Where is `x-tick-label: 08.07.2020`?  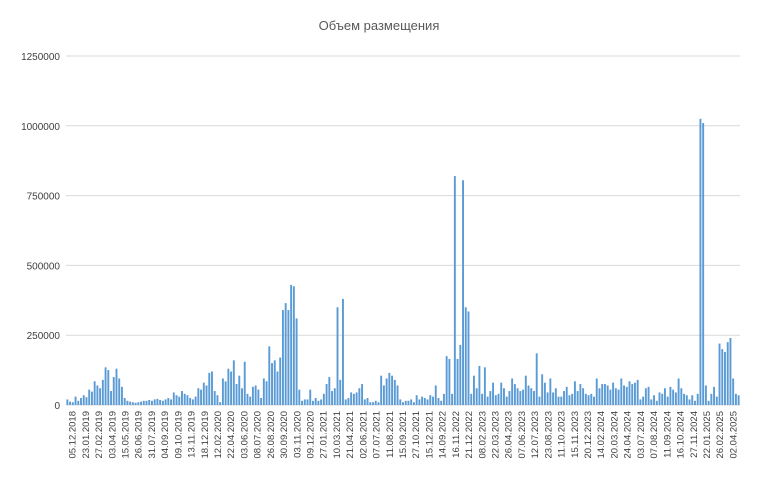
x-tick-label: 08.07.2020 is located at coordinates (258, 435).